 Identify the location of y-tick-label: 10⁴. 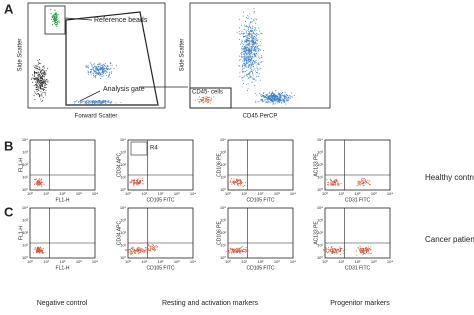
(25, 207).